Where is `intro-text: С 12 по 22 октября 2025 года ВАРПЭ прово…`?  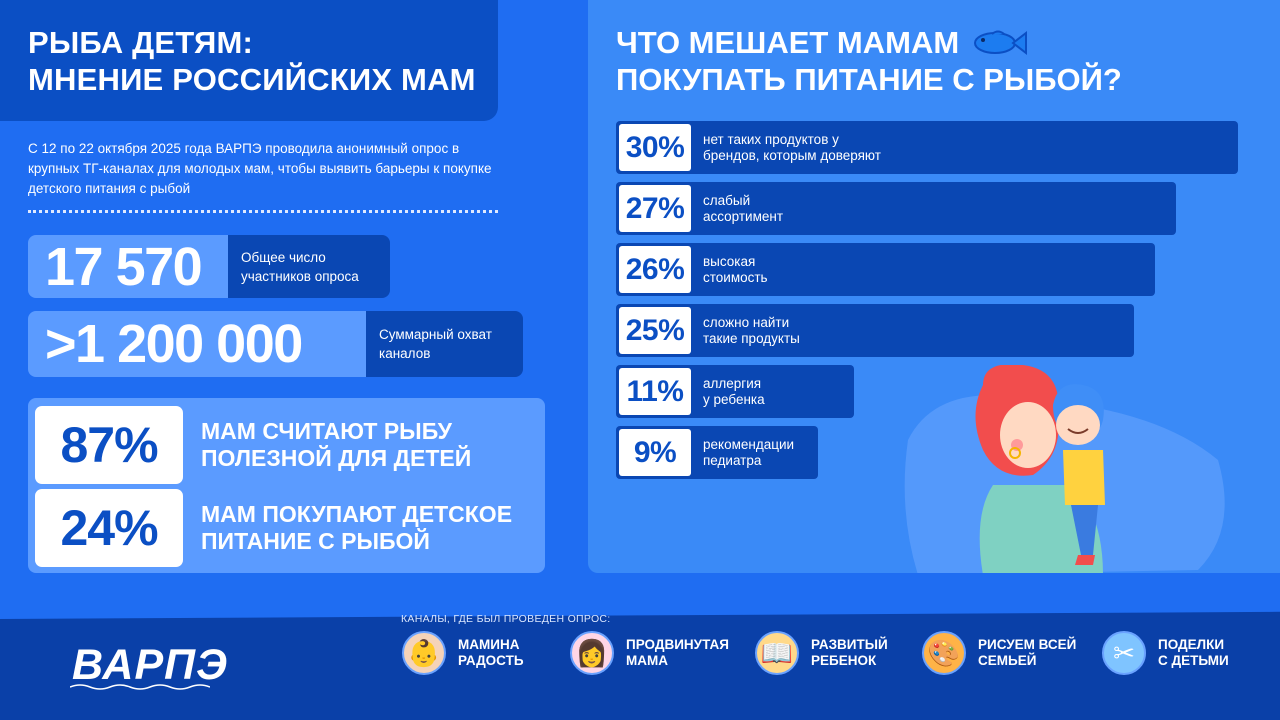 intro-text: С 12 по 22 октября 2025 года ВАРПЭ прово… is located at coordinates (260, 168).